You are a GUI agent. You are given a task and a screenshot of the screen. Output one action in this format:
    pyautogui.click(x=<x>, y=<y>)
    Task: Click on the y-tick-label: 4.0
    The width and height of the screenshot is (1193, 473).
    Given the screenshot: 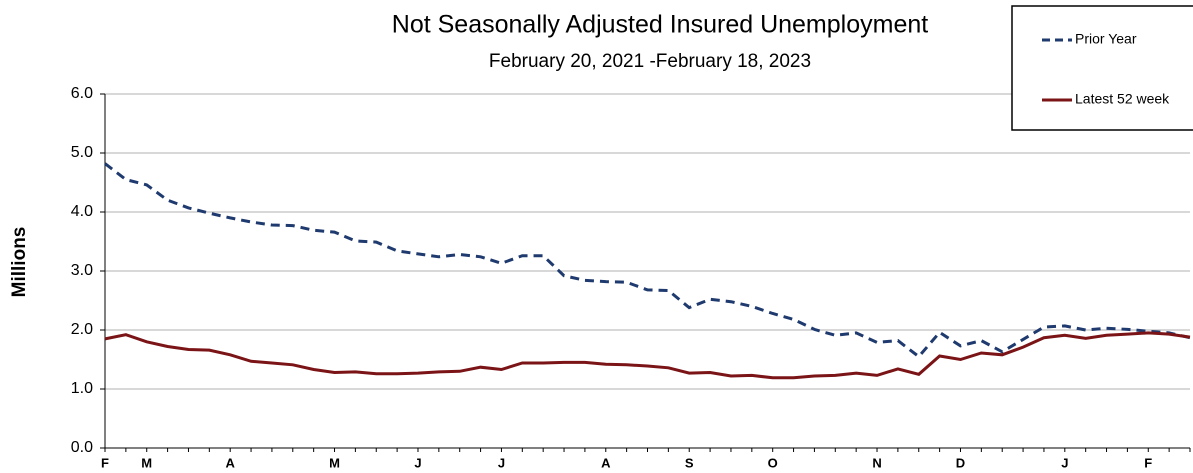 What is the action you would take?
    pyautogui.click(x=82, y=211)
    